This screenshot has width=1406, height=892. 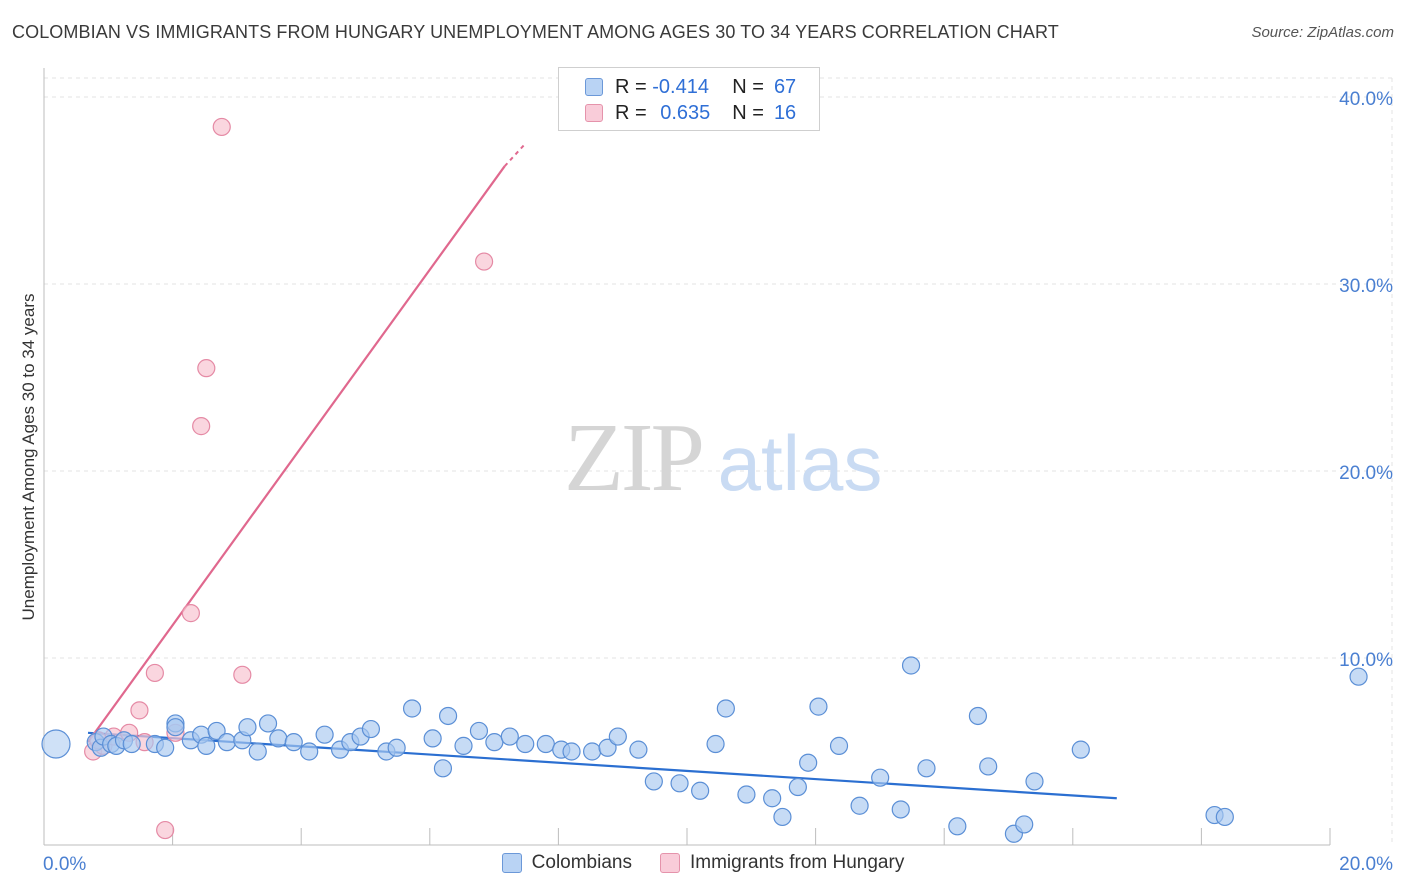 What do you see at coordinates (1366, 660) in the screenshot?
I see `y-tick-label: 10.0%` at bounding box center [1366, 660].